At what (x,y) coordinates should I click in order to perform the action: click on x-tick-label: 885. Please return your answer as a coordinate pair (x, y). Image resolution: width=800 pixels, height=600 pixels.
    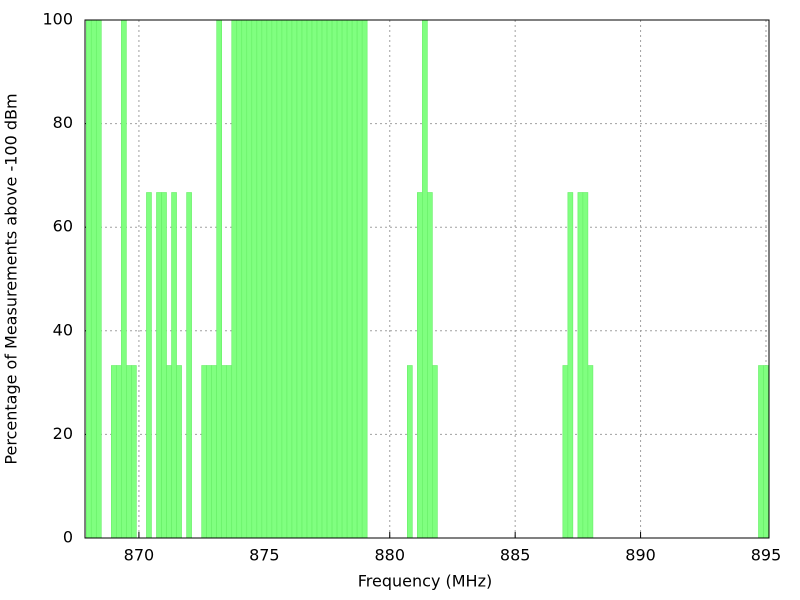
    Looking at the image, I should click on (515, 555).